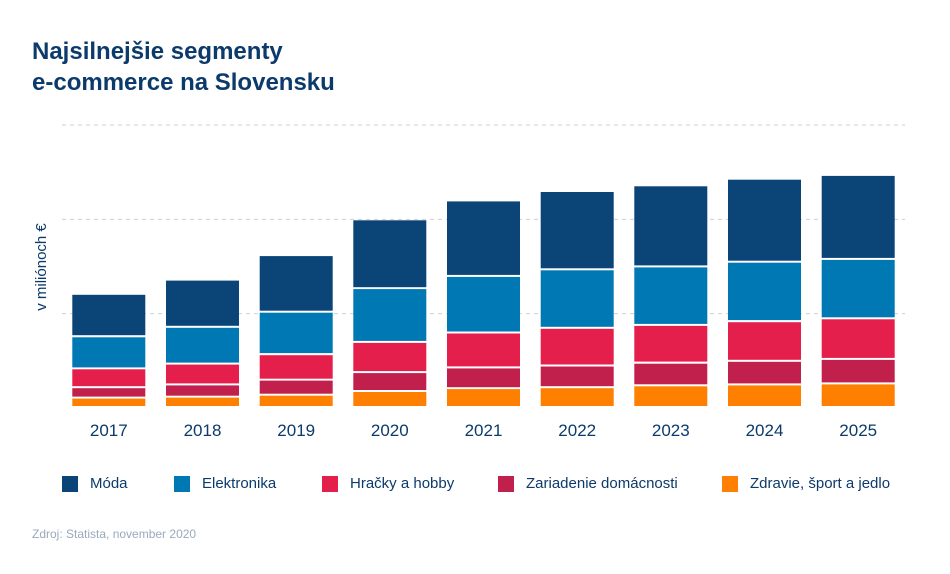 The width and height of the screenshot is (950, 574). I want to click on legend-label: Zariadenie domácnosti, so click(602, 483).